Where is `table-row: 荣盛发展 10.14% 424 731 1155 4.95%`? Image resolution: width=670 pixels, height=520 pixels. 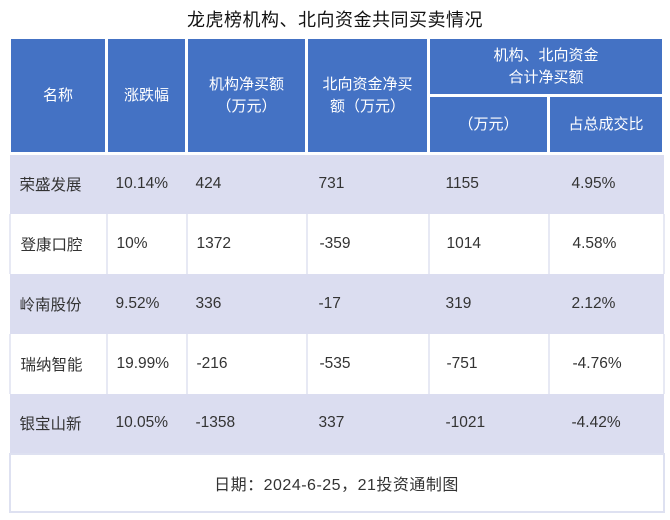 table-row: 荣盛发展 10.14% 424 731 1155 4.95% is located at coordinates (336, 183).